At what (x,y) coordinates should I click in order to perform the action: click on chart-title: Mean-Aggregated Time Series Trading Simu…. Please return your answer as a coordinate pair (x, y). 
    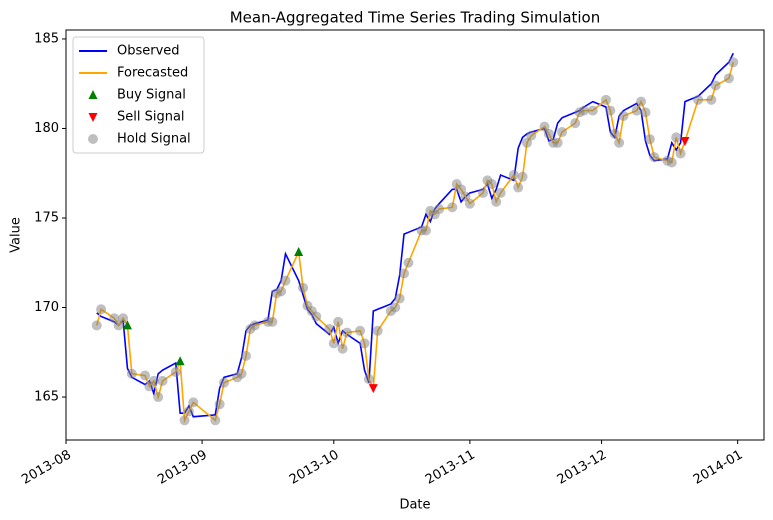
    Looking at the image, I should click on (415, 18).